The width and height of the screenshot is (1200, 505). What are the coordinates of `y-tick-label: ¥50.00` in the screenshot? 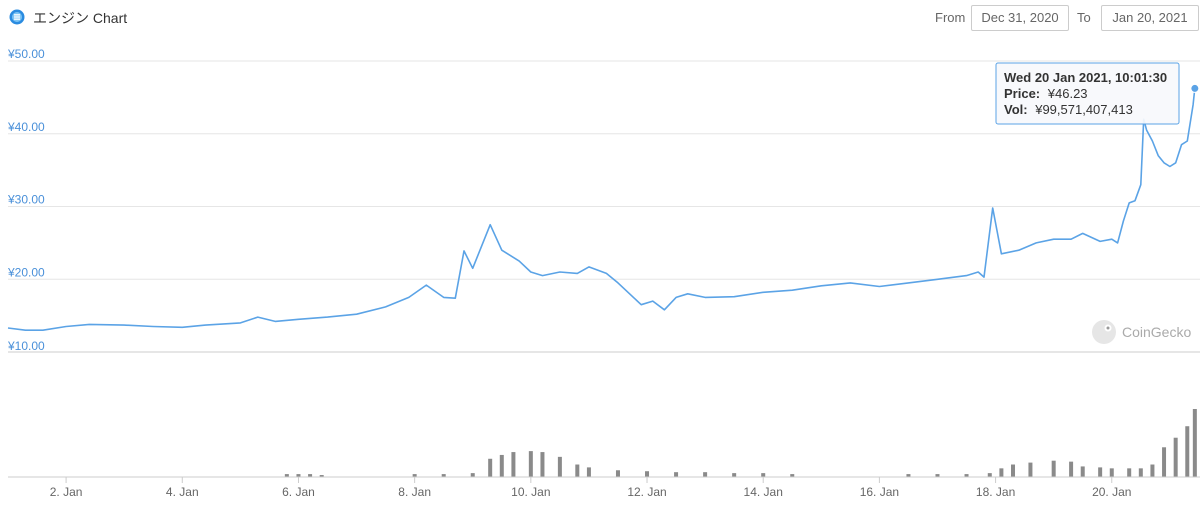 It's located at (26, 54).